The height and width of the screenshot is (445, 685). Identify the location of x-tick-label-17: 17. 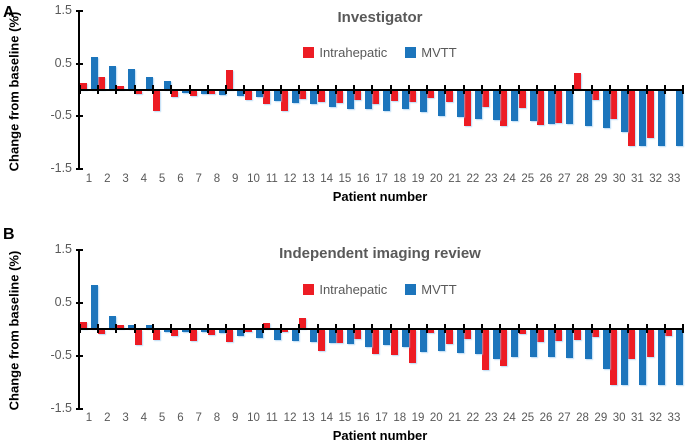
(381, 418).